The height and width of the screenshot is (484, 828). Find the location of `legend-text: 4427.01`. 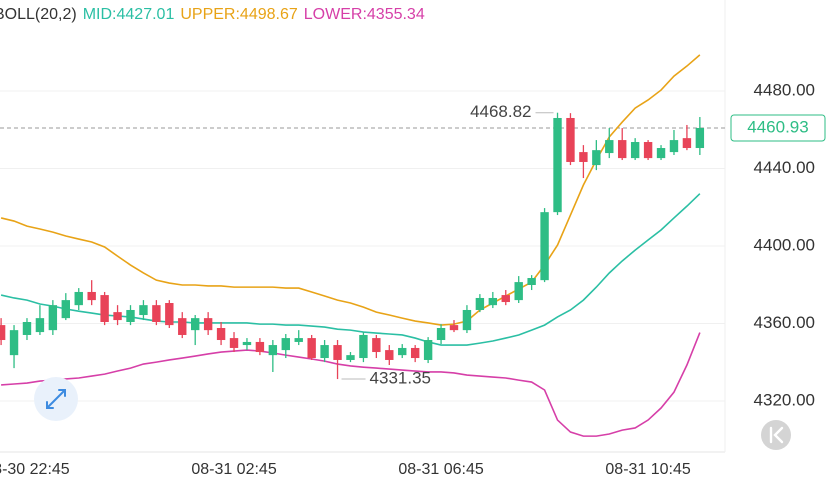

legend-text: 4427.01 is located at coordinates (146, 14).